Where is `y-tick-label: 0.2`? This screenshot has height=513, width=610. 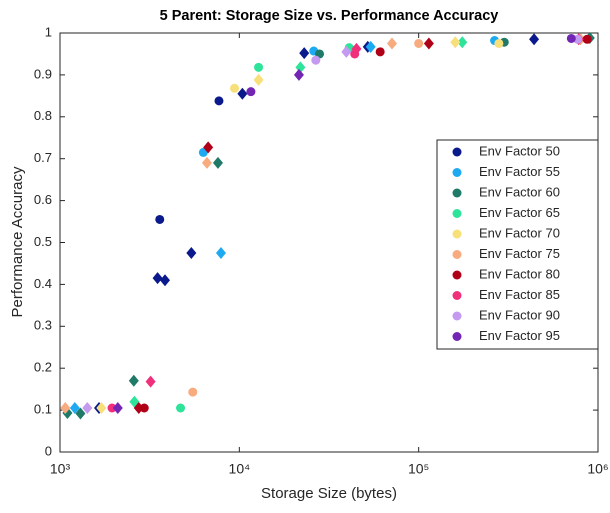 y-tick-label: 0.2 is located at coordinates (43, 367).